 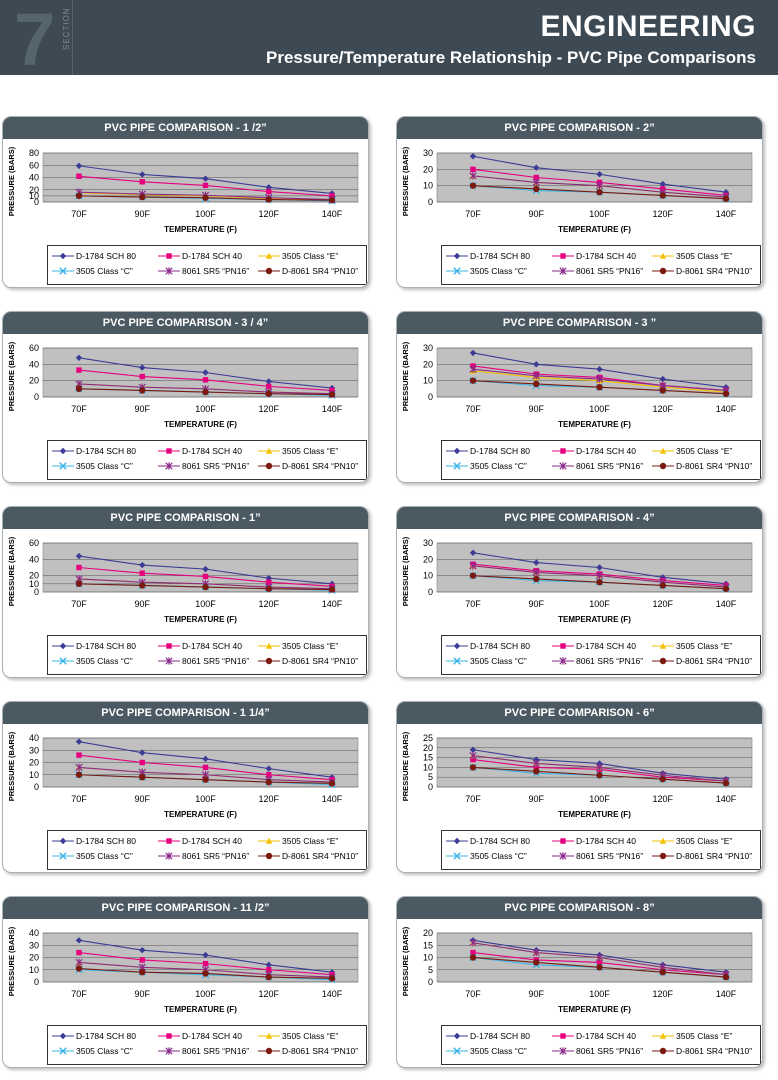 I want to click on chart-title: PVC PIPE COMPARISON - 4”, so click(x=579, y=518).